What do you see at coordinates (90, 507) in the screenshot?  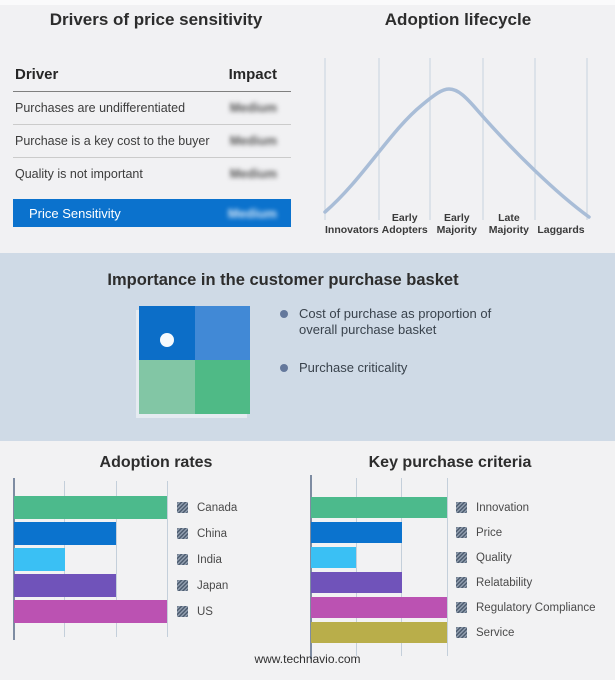 I see `bar-canada` at bounding box center [90, 507].